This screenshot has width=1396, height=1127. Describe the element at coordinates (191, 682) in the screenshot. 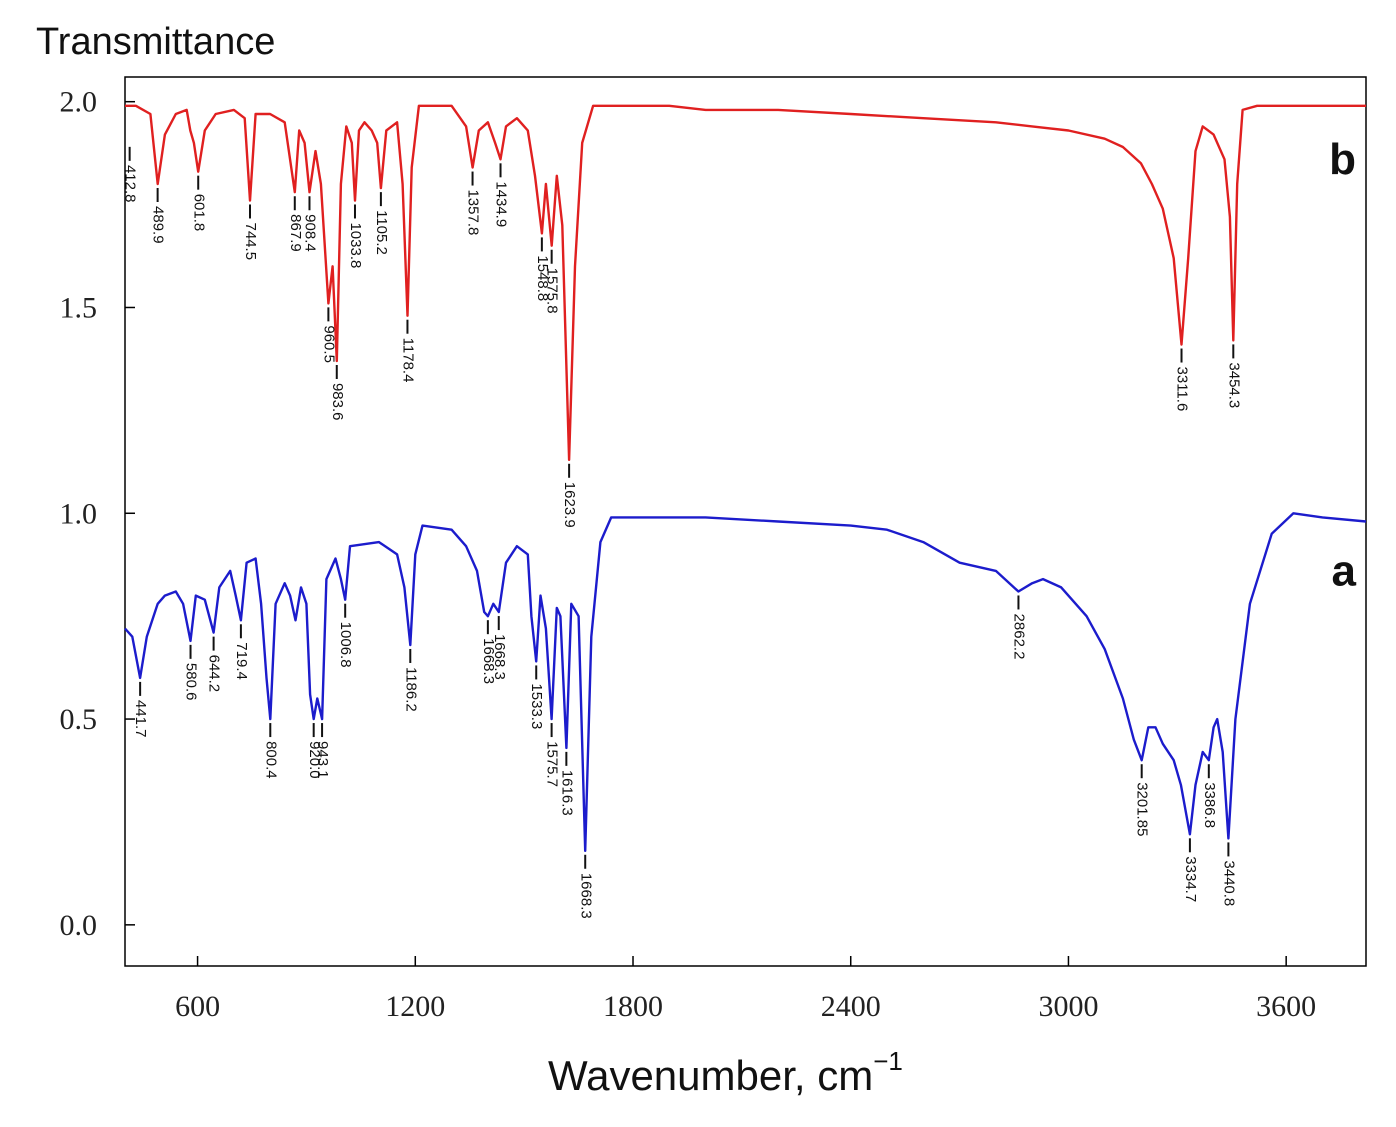

I see `peak-label: 580.6` at that location.